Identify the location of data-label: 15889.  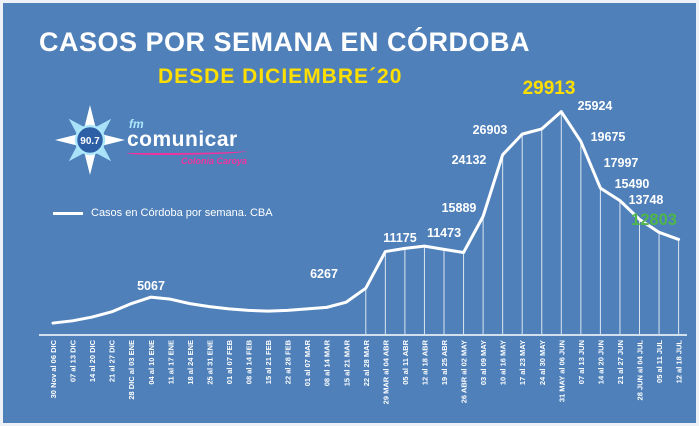
(459, 208).